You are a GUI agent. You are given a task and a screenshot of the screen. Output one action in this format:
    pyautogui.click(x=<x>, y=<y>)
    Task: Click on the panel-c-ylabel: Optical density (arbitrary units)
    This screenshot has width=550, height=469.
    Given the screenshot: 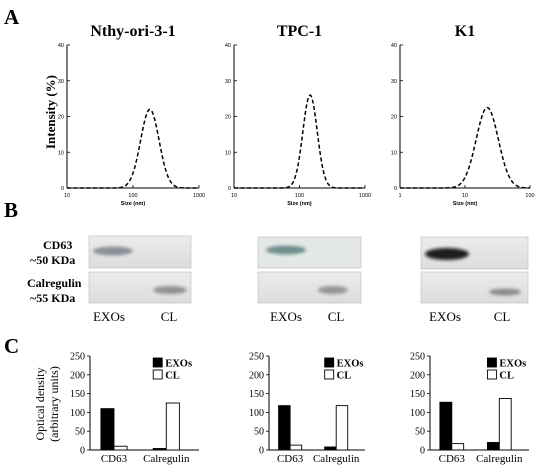 What is the action you would take?
    pyautogui.click(x=47, y=404)
    